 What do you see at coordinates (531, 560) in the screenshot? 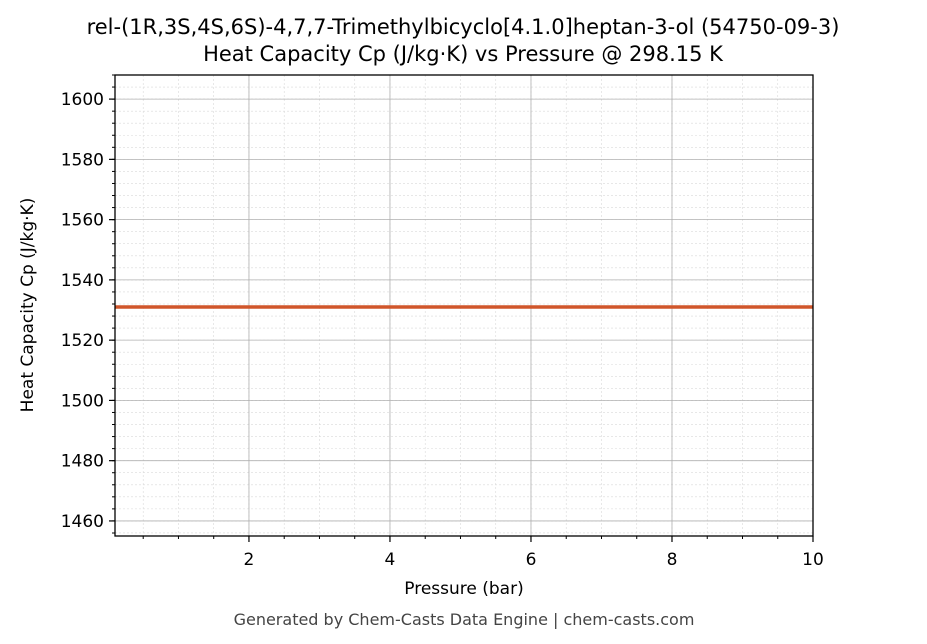
I see `x-tick-label: 6` at bounding box center [531, 560].